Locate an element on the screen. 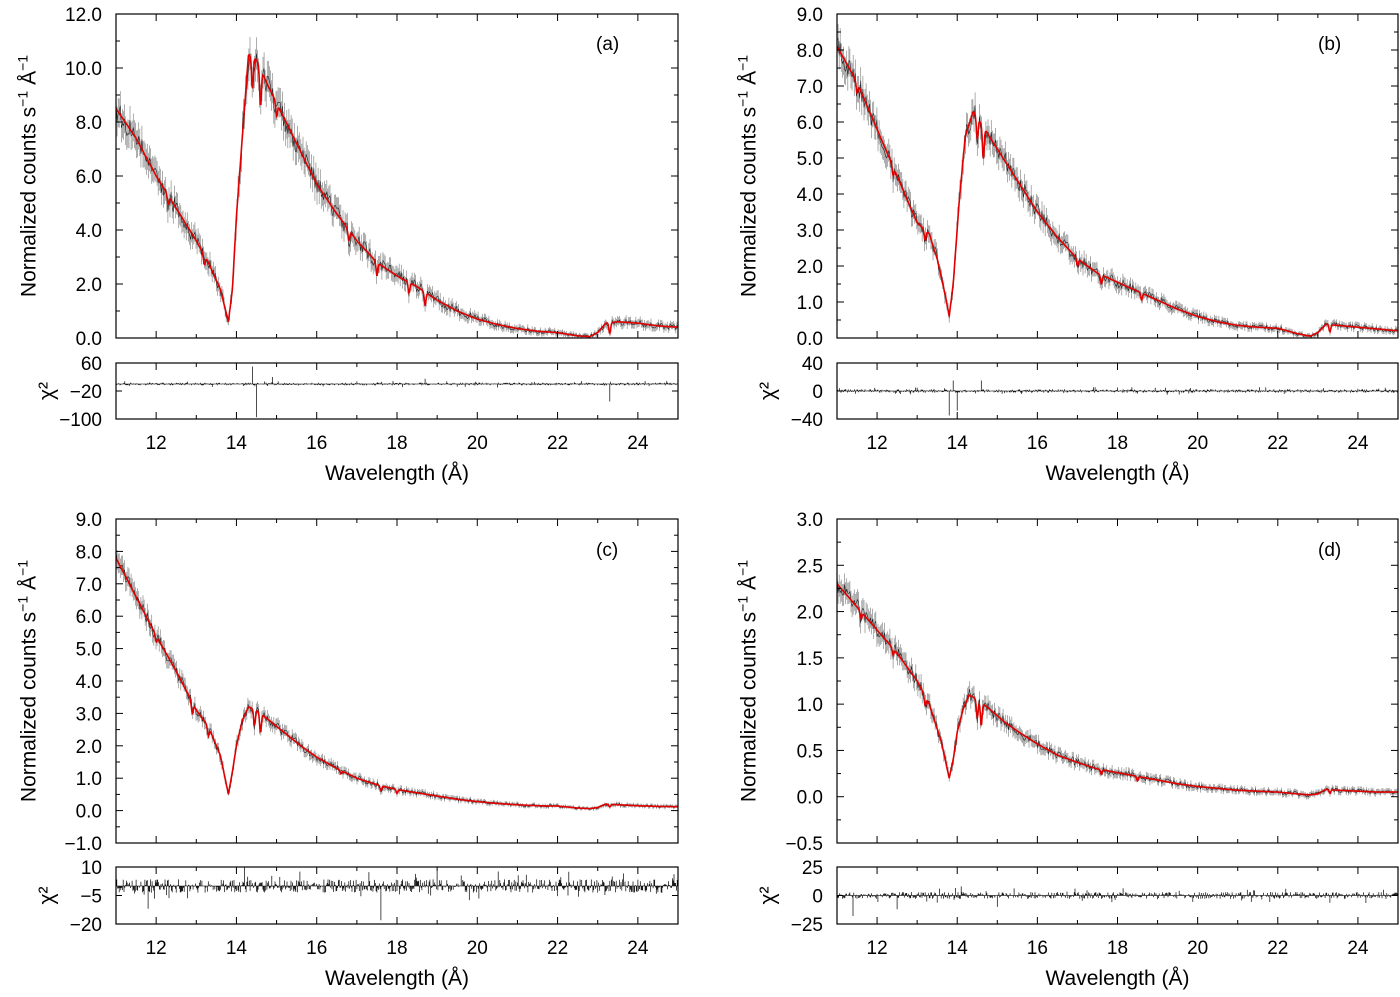  panel-label: (c) is located at coordinates (607, 550).